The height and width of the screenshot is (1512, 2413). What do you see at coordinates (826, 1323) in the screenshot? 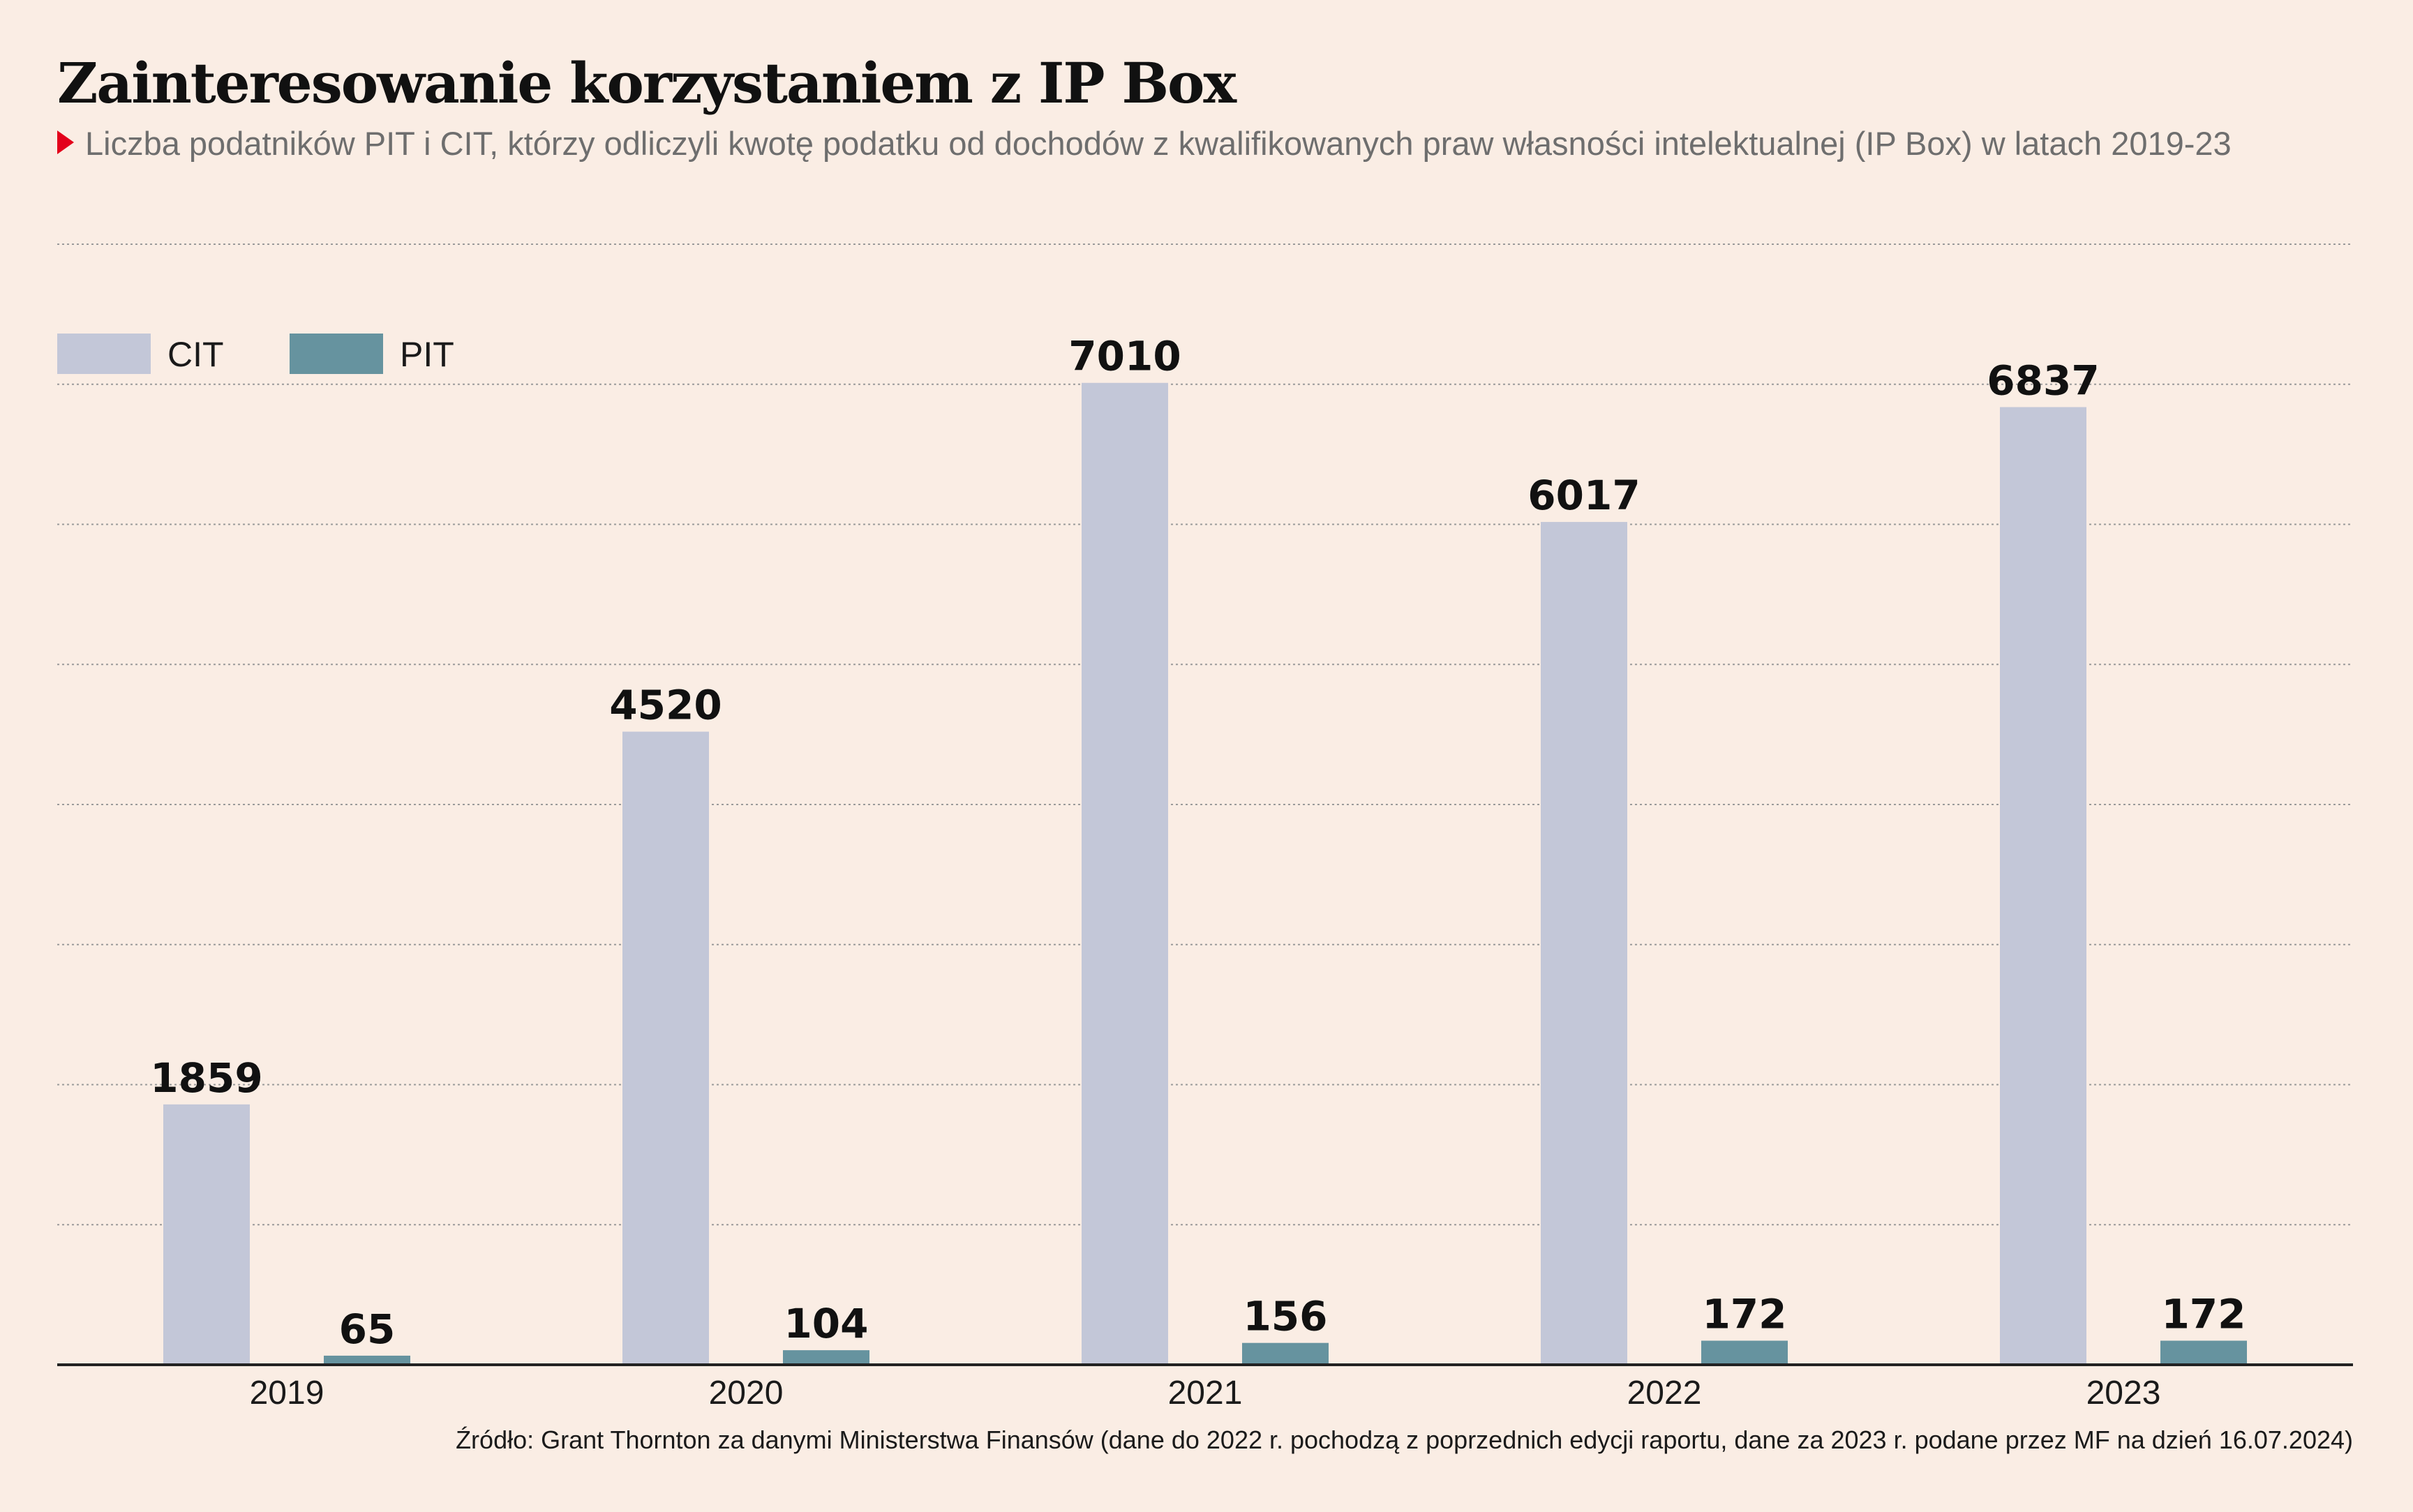
I see `data-label: 104` at bounding box center [826, 1323].